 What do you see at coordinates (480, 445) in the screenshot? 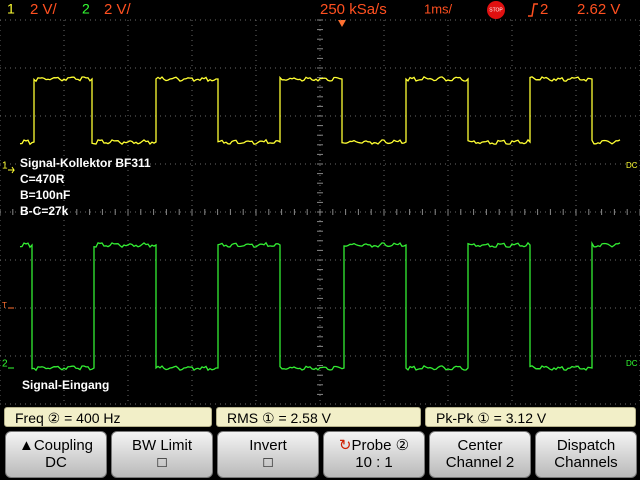
I see `softkey-label: Center` at bounding box center [480, 445].